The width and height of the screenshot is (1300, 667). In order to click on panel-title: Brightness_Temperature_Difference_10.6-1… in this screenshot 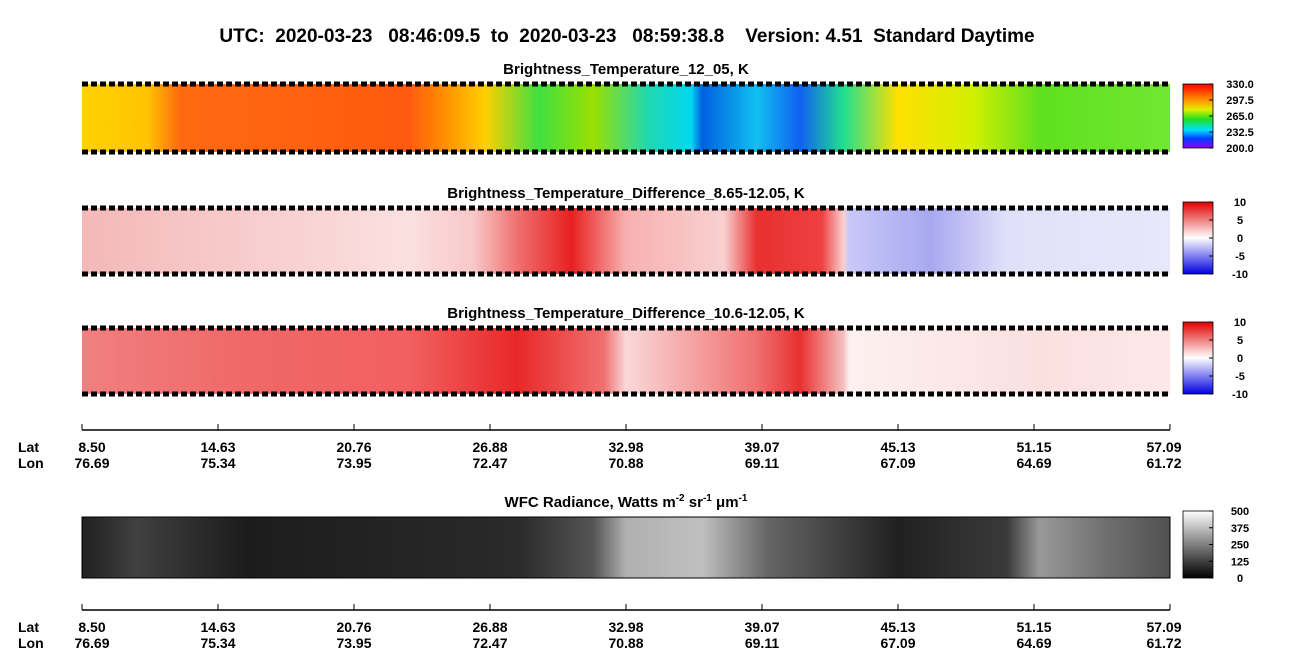, I will do `click(626, 313)`.